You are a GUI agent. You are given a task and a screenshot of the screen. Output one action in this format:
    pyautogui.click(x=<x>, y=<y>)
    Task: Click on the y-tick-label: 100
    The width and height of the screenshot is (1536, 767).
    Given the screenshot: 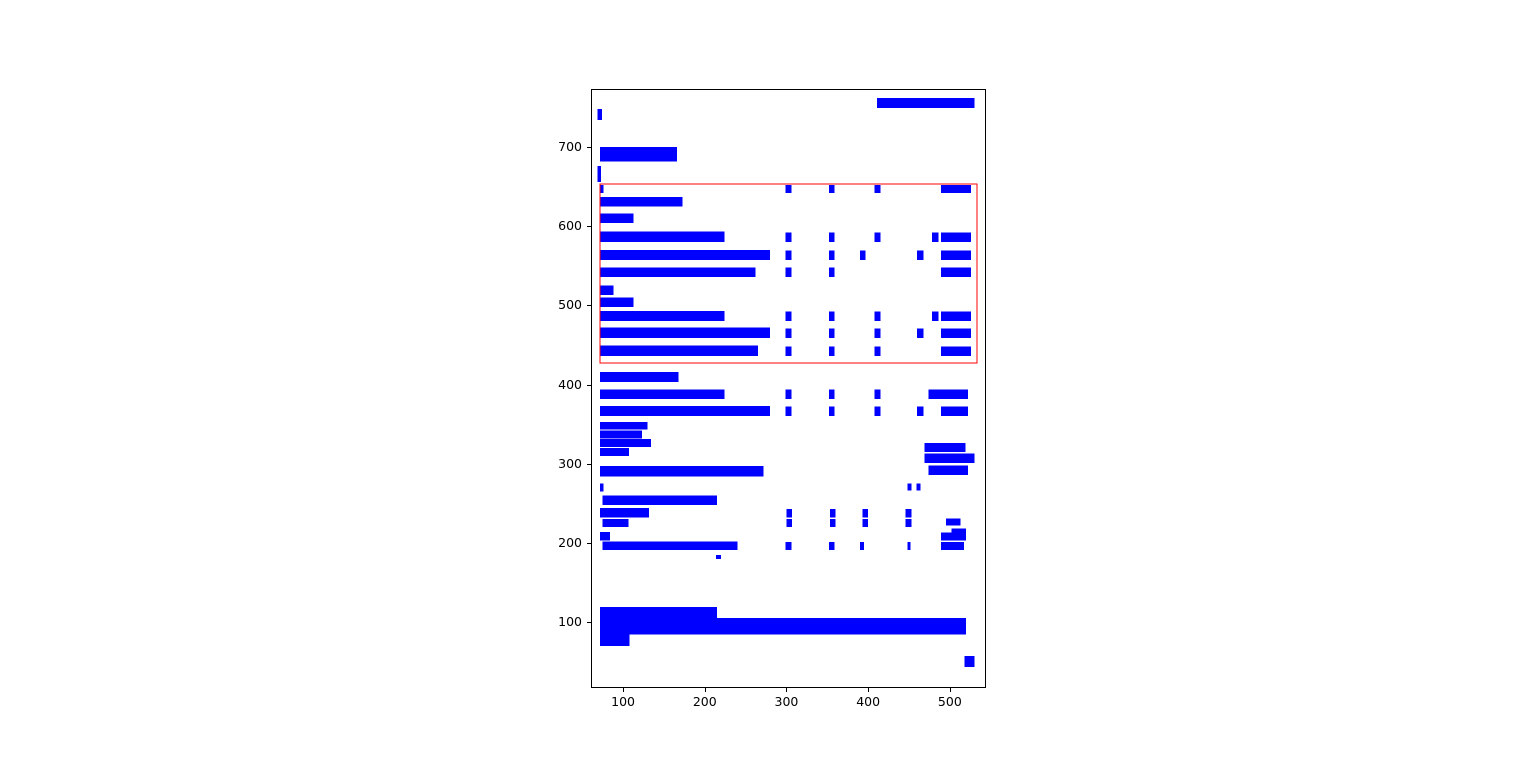 What is the action you would take?
    pyautogui.click(x=570, y=621)
    